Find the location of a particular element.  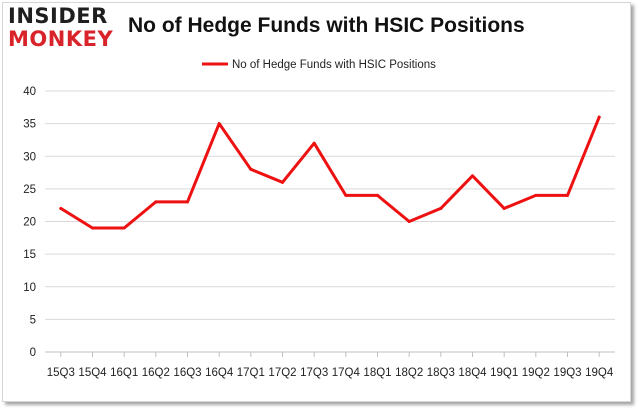

x-tick-label: 17Q1 is located at coordinates (251, 373).